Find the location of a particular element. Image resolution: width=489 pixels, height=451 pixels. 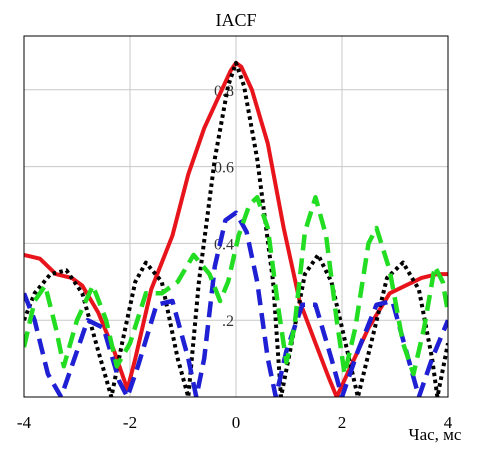

x-axis-label: Час, мс is located at coordinates (435, 434).